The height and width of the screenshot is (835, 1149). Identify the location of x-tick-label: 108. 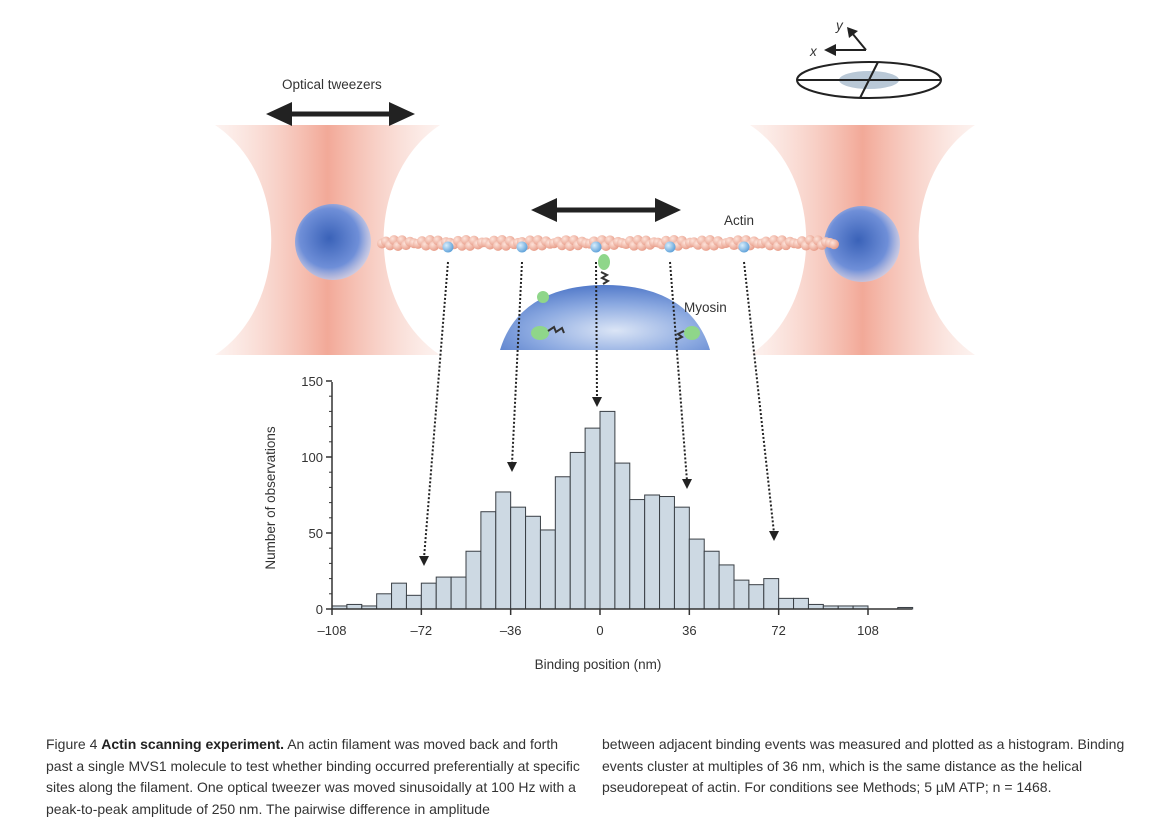
(868, 630).